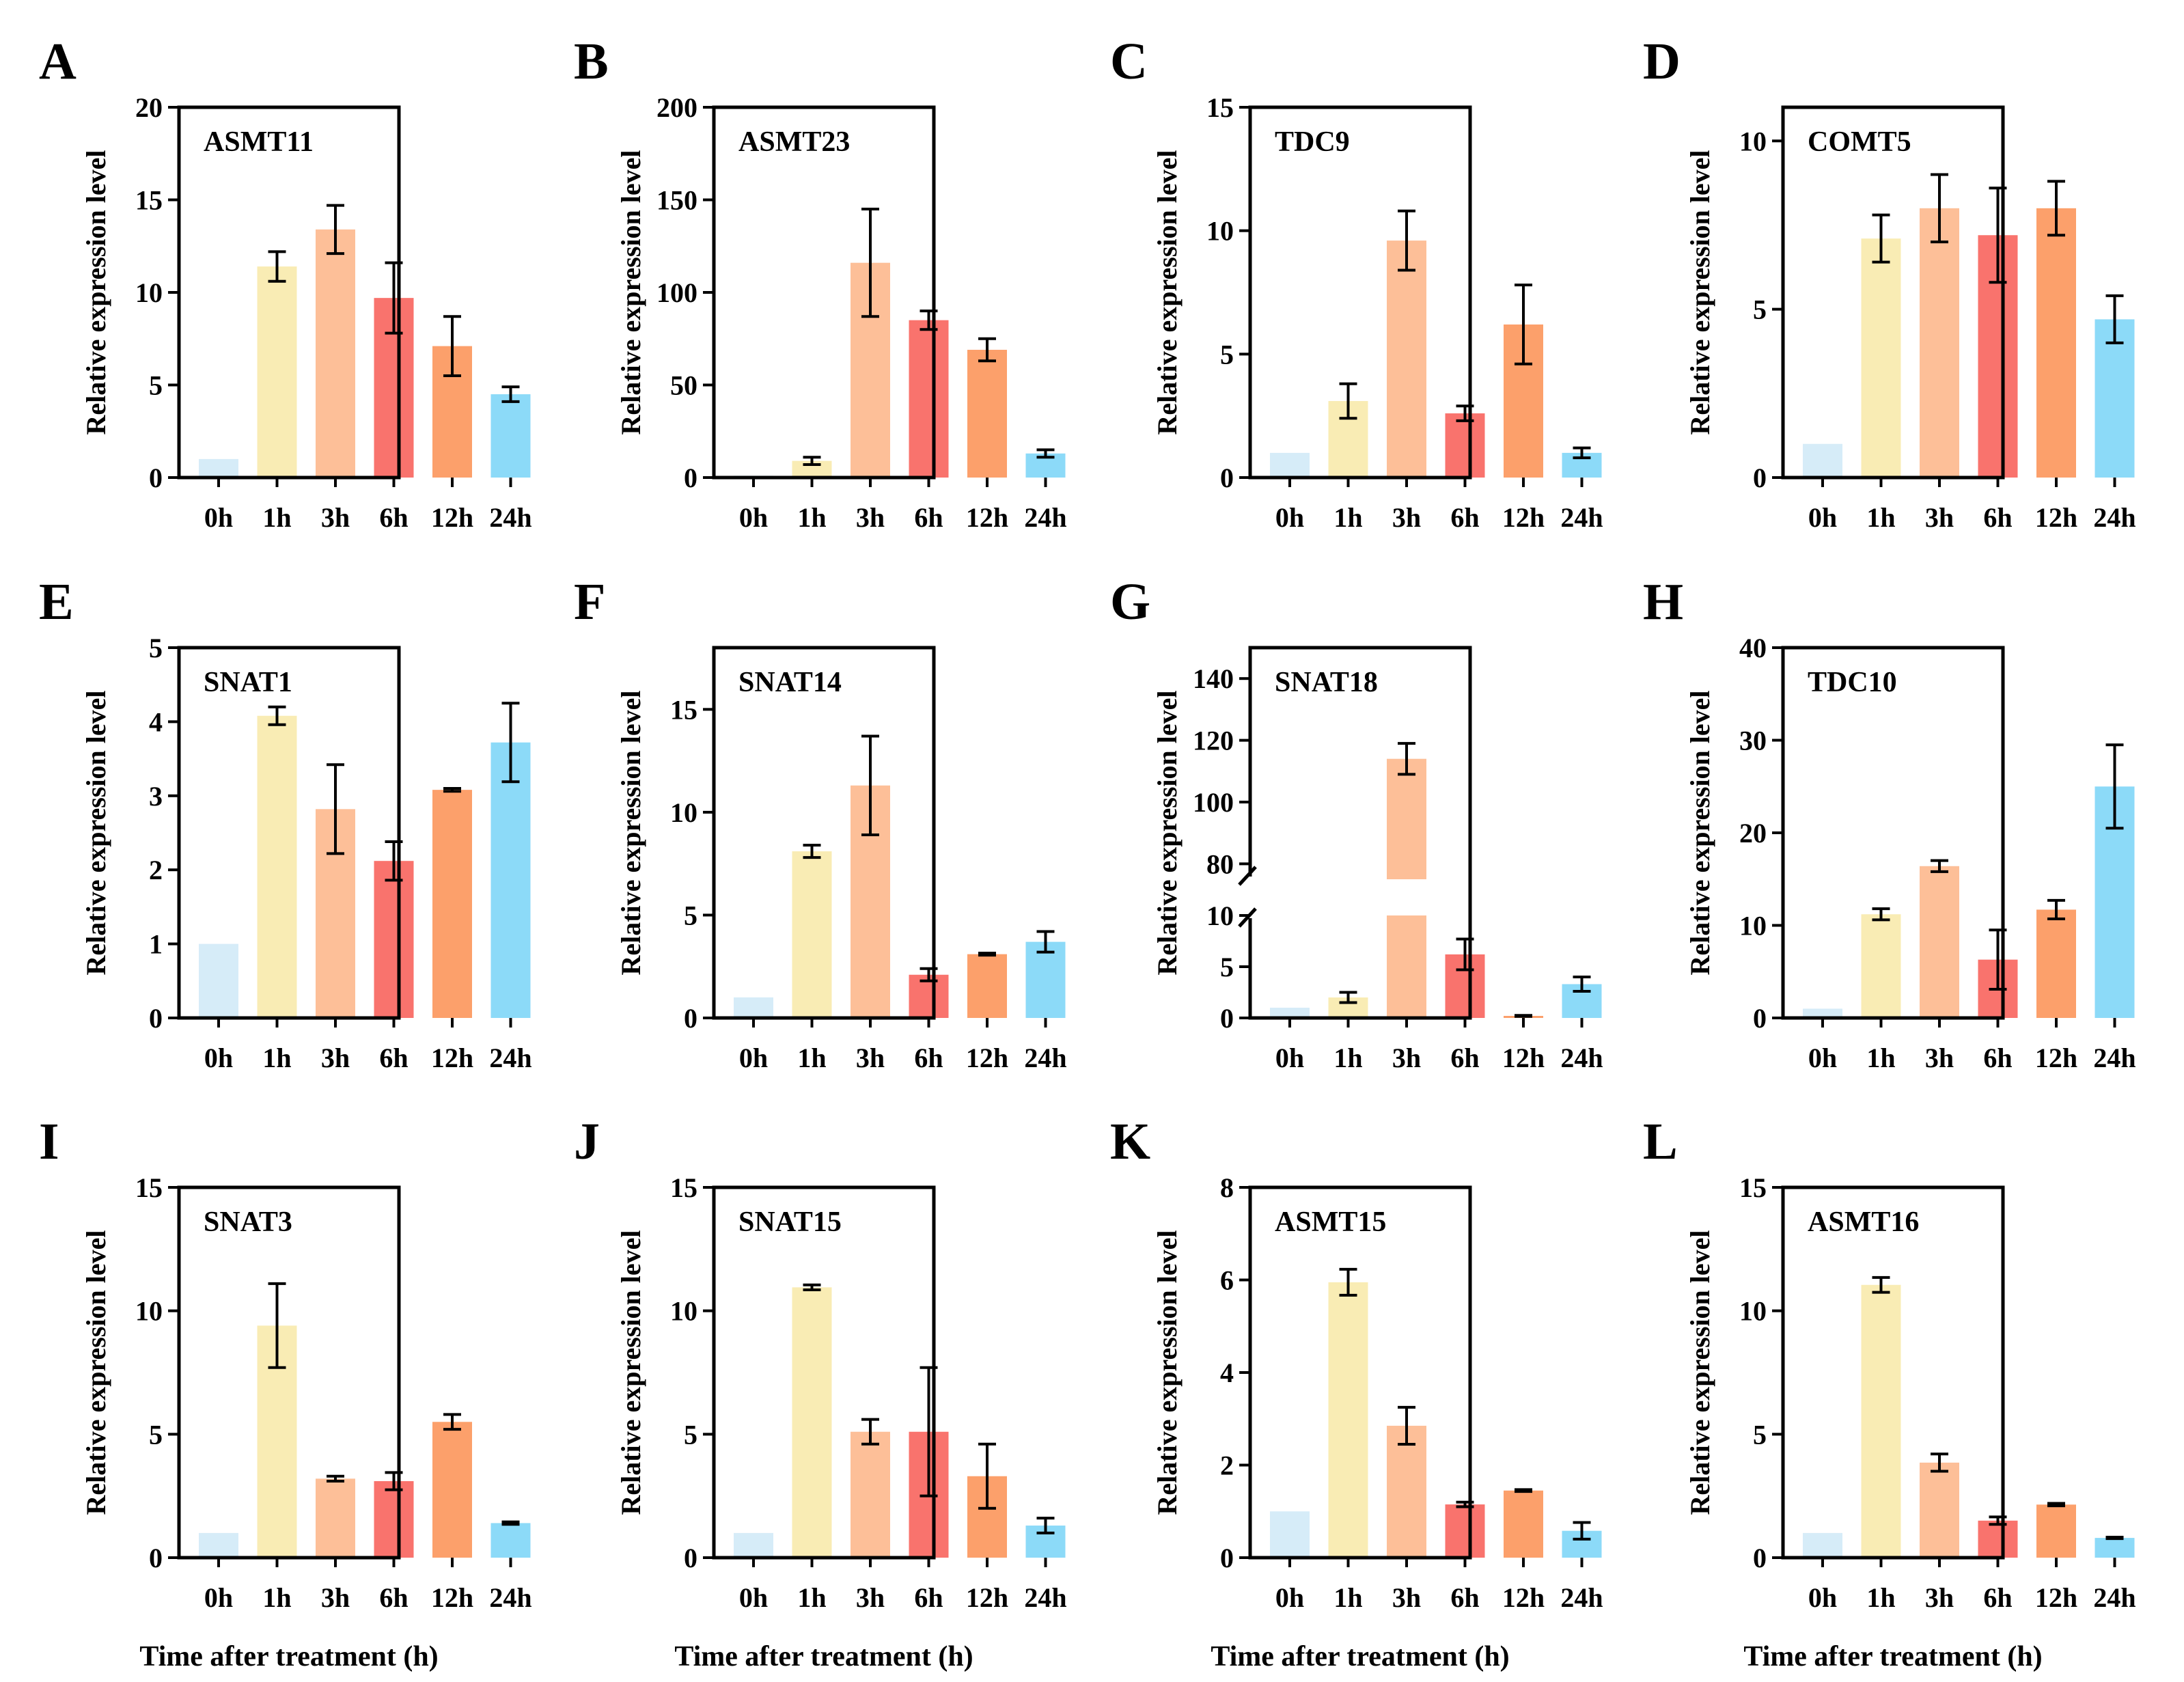 This screenshot has height=1682, width=2184. I want to click on bar-6h, so click(1998, 1539).